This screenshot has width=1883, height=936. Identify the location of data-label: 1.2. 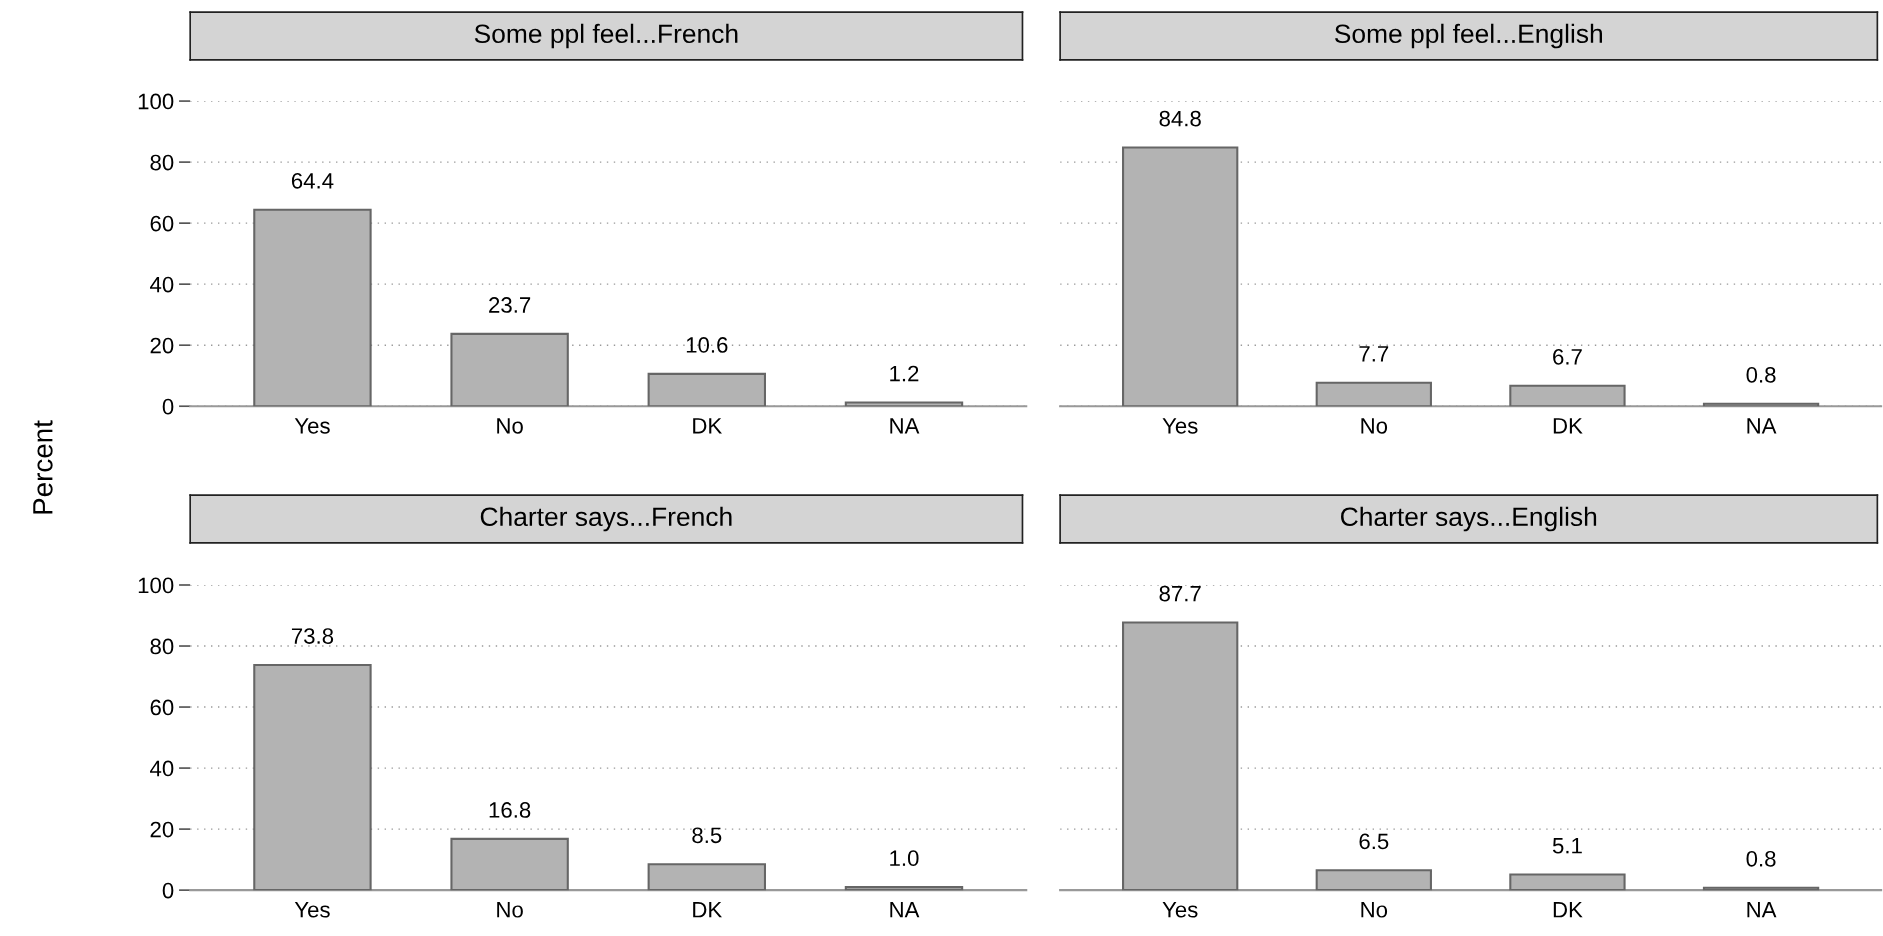
(904, 373).